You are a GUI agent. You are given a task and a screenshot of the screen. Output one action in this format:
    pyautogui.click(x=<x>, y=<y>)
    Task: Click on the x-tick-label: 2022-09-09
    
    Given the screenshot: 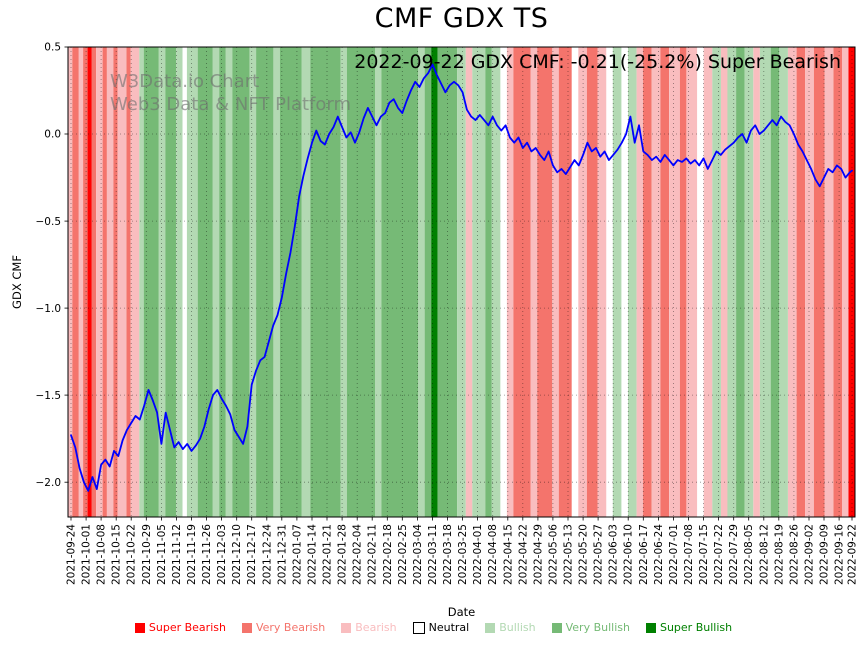 What is the action you would take?
    pyautogui.click(x=825, y=554)
    